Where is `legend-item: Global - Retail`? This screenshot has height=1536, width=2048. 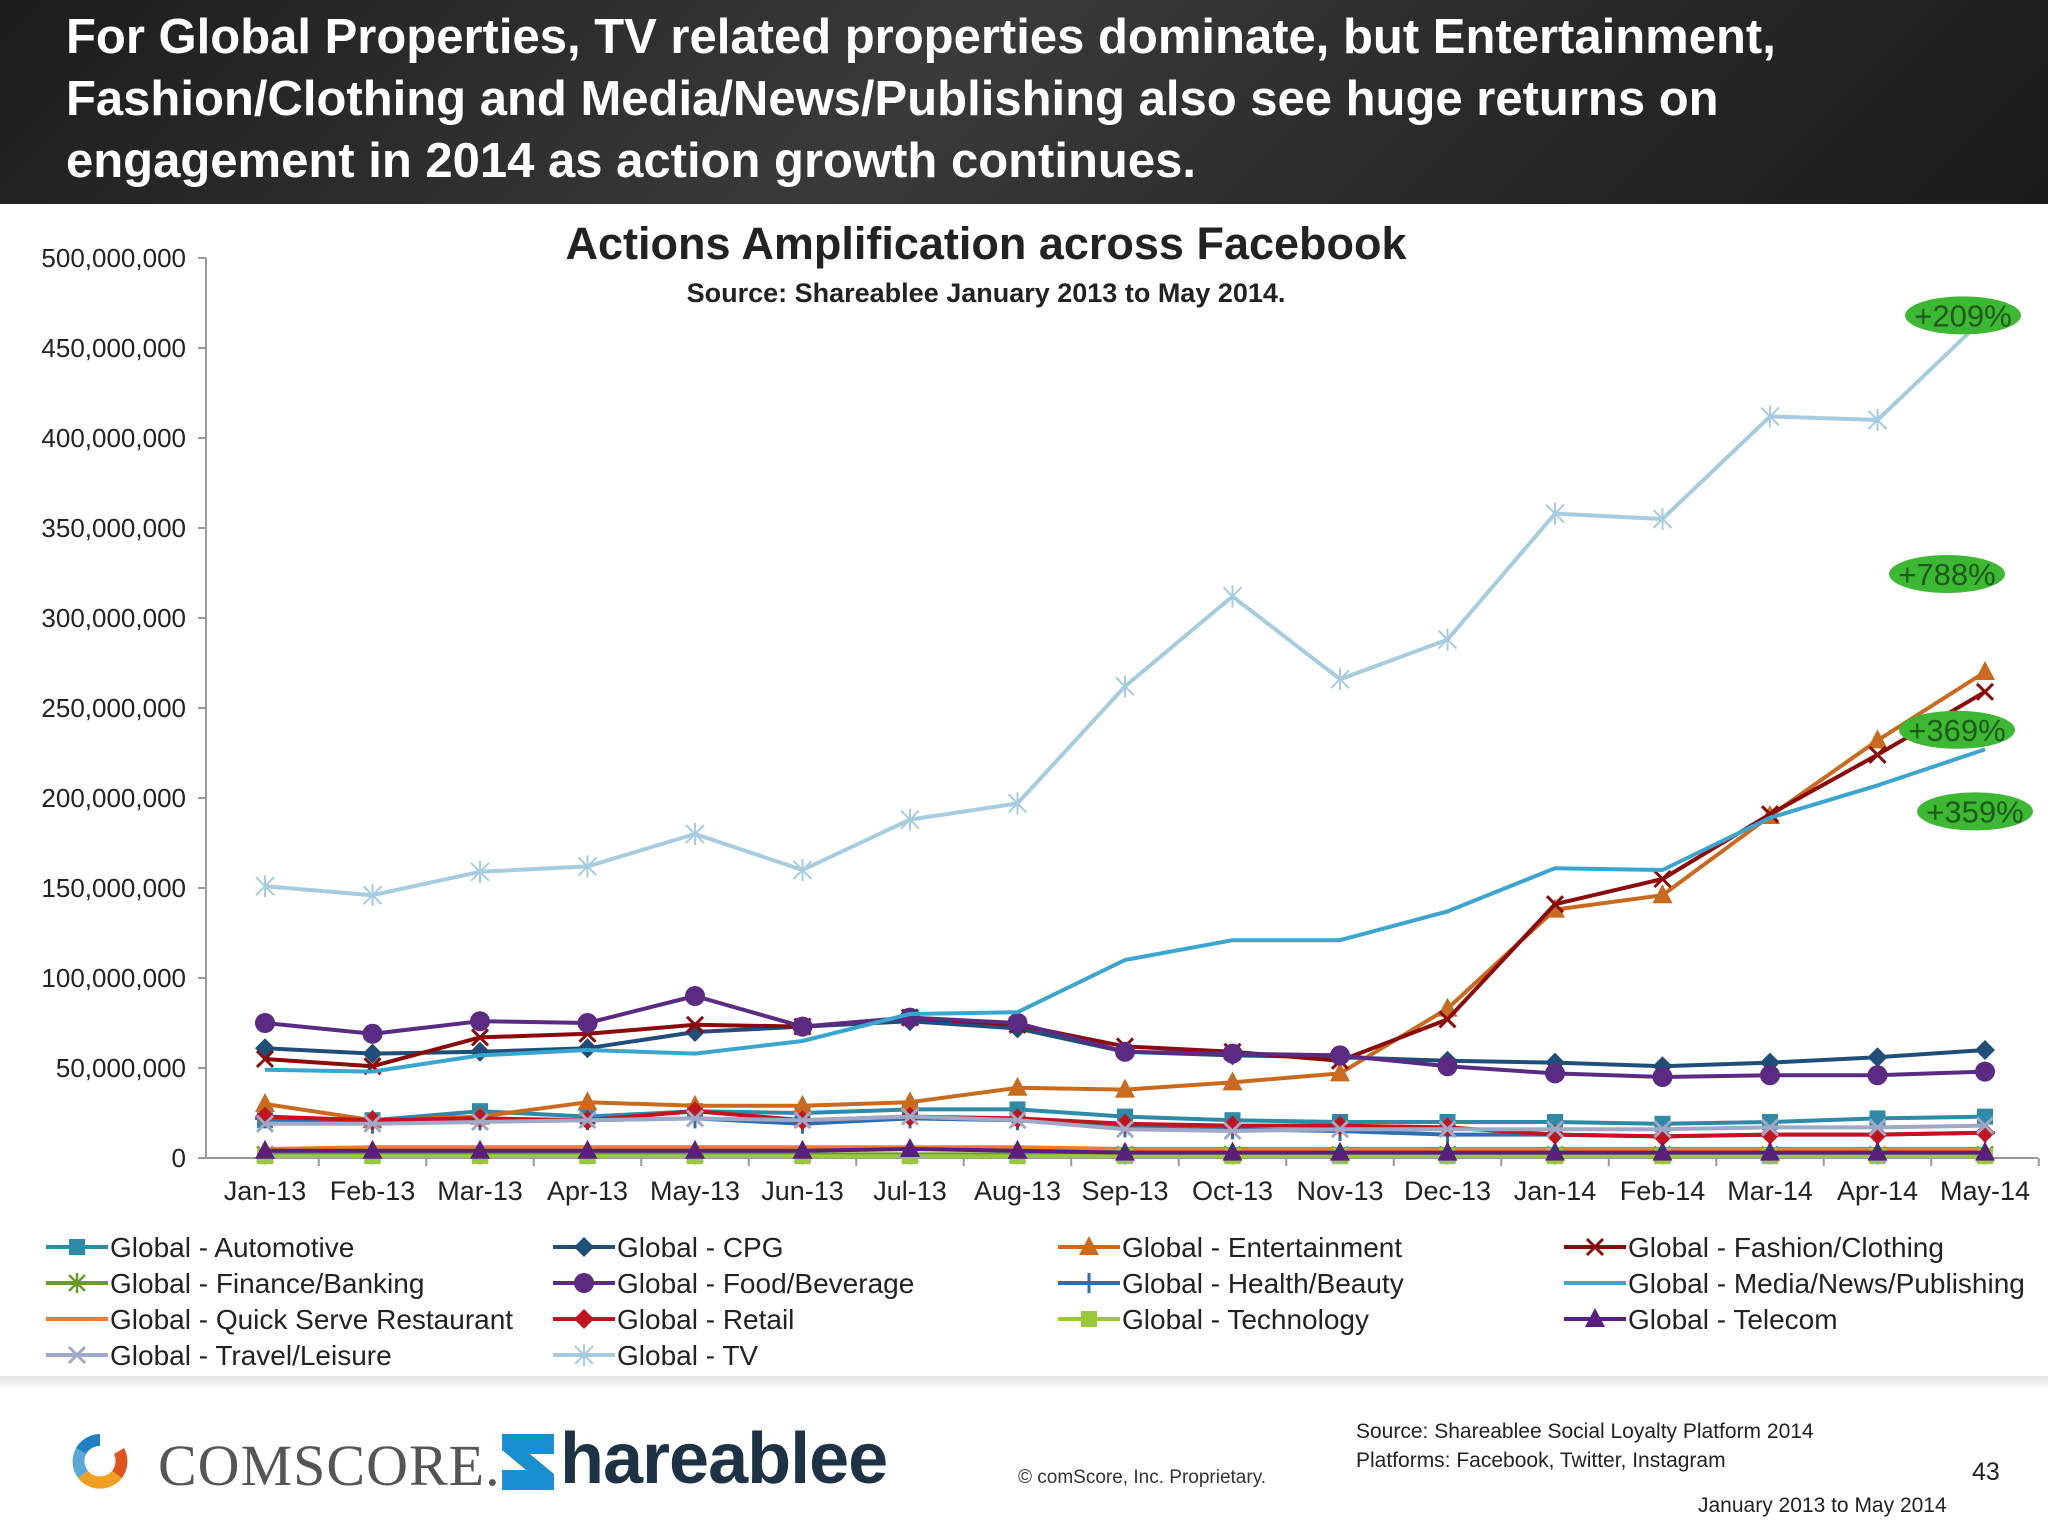
legend-item: Global - Retail is located at coordinates (673, 1319).